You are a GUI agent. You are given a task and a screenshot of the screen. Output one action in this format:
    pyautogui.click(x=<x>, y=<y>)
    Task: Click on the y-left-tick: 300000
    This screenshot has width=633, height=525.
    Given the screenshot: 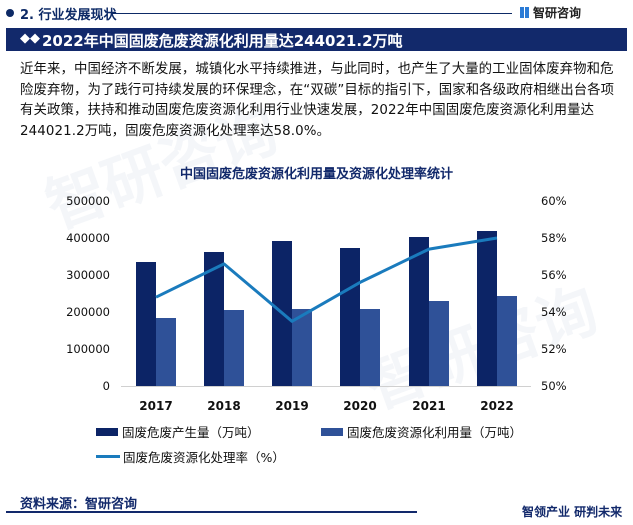 What is the action you would take?
    pyautogui.click(x=88, y=275)
    